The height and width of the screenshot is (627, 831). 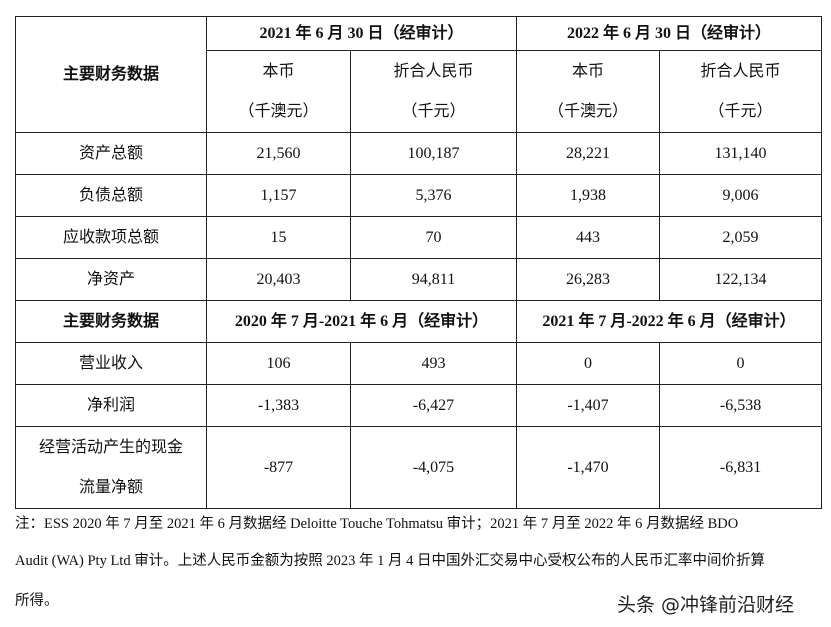 I want to click on cell: 15, so click(x=278, y=237).